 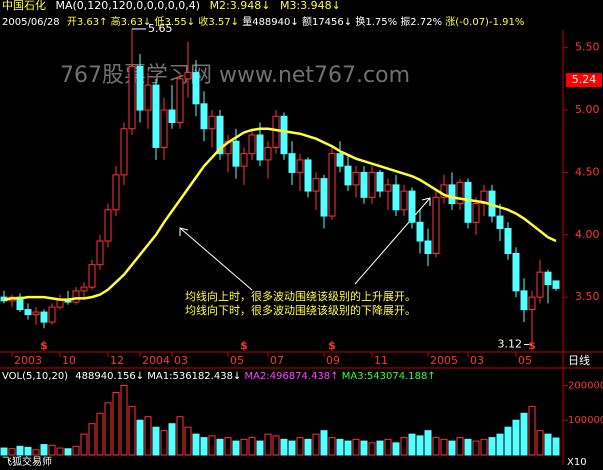 What do you see at coordinates (579, 360) in the screenshot?
I see `period-label: 日线` at bounding box center [579, 360].